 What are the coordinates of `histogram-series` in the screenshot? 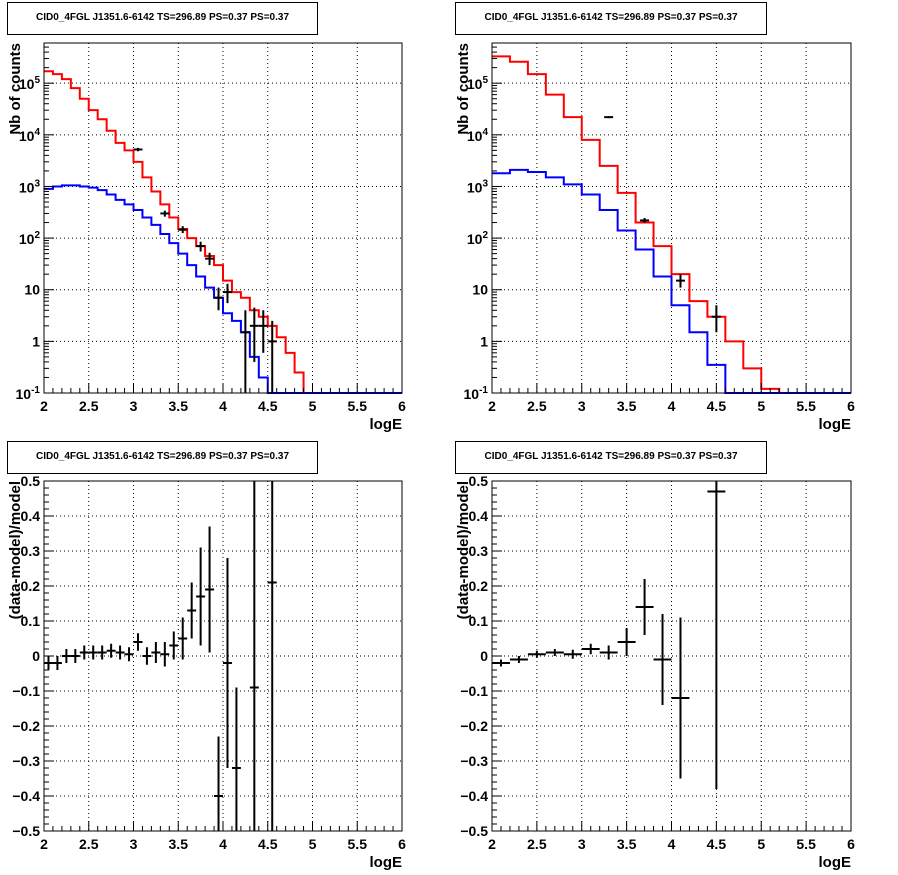 It's located at (223, 289).